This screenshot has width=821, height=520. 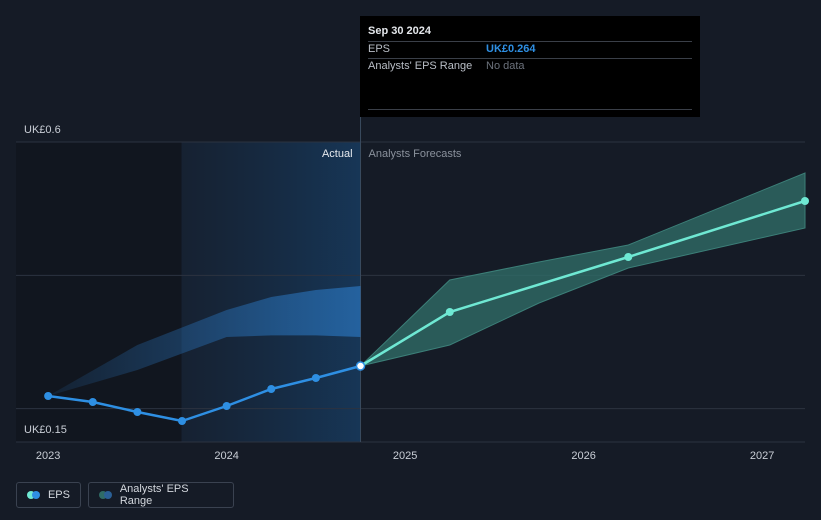 What do you see at coordinates (45, 430) in the screenshot?
I see `y-tick-label: UK£0.15` at bounding box center [45, 430].